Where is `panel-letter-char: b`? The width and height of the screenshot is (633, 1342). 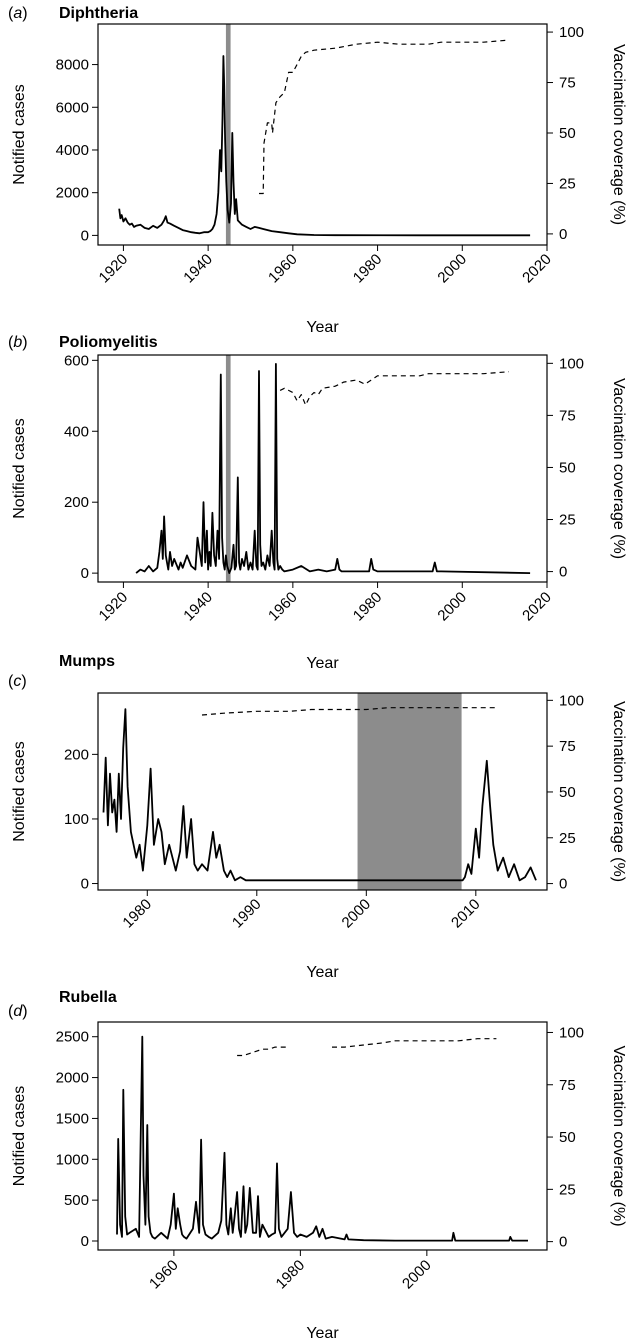
panel-letter-char: b is located at coordinates (17, 342).